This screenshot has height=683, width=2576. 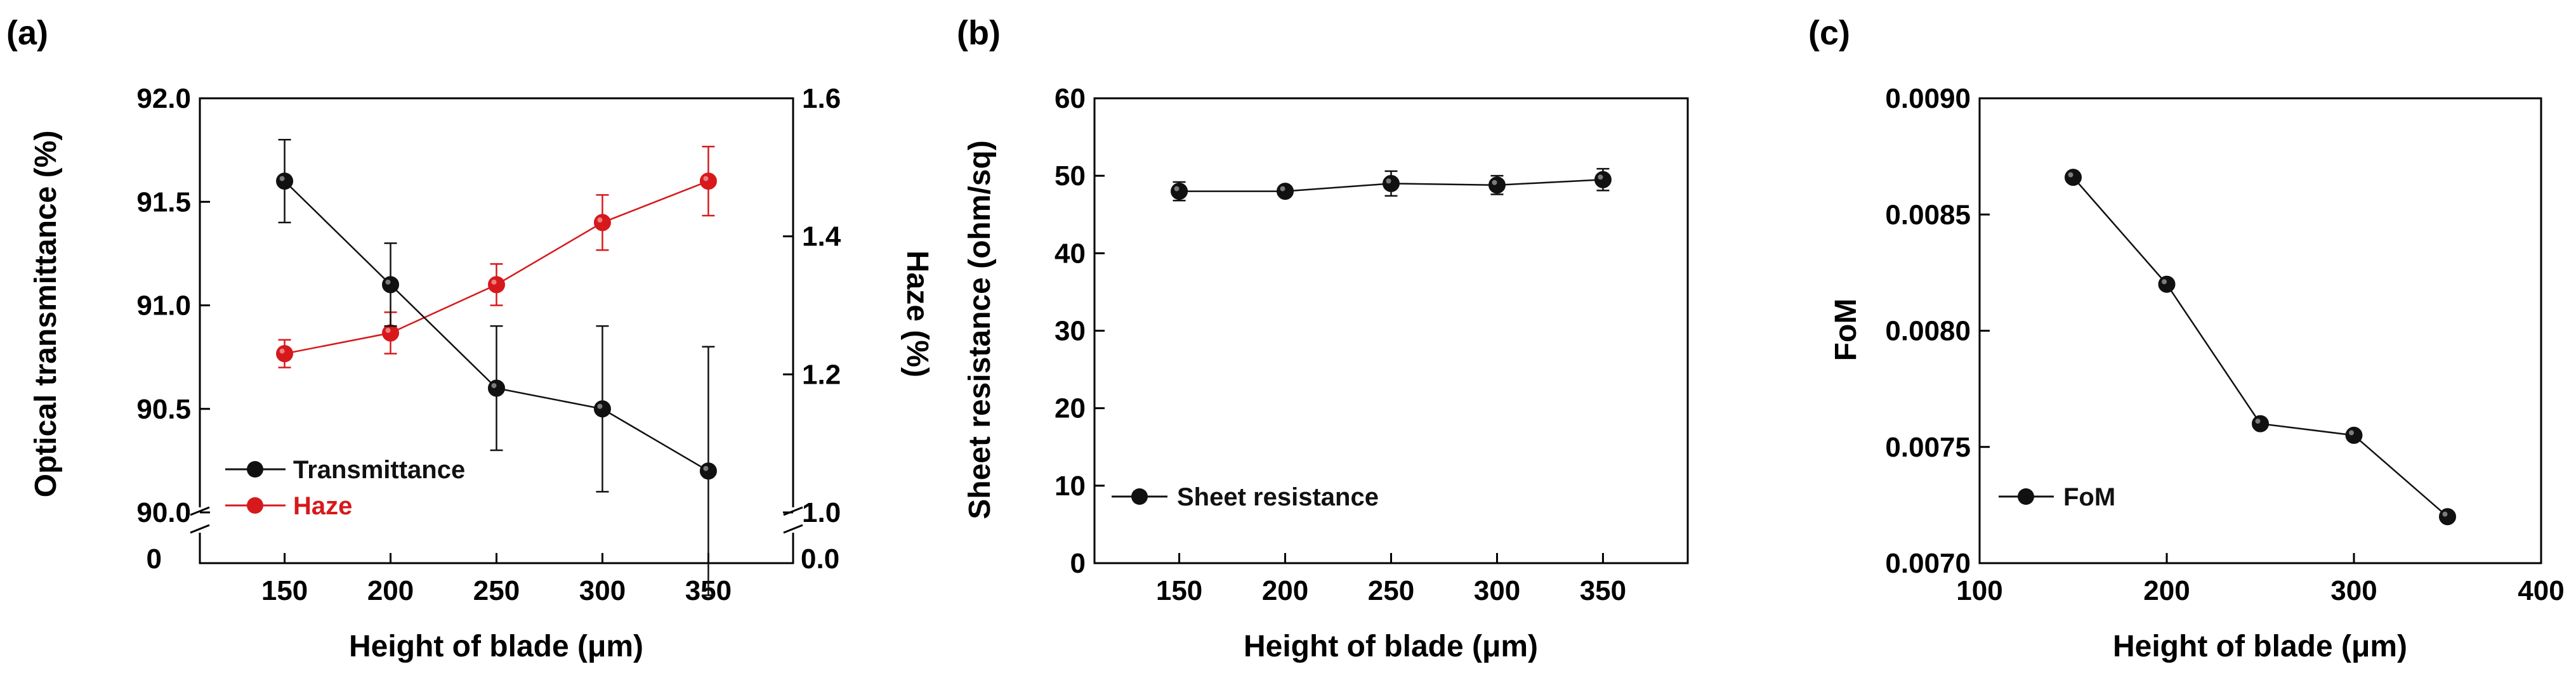 I want to click on y-tick-label: 1.0, so click(x=821, y=513).